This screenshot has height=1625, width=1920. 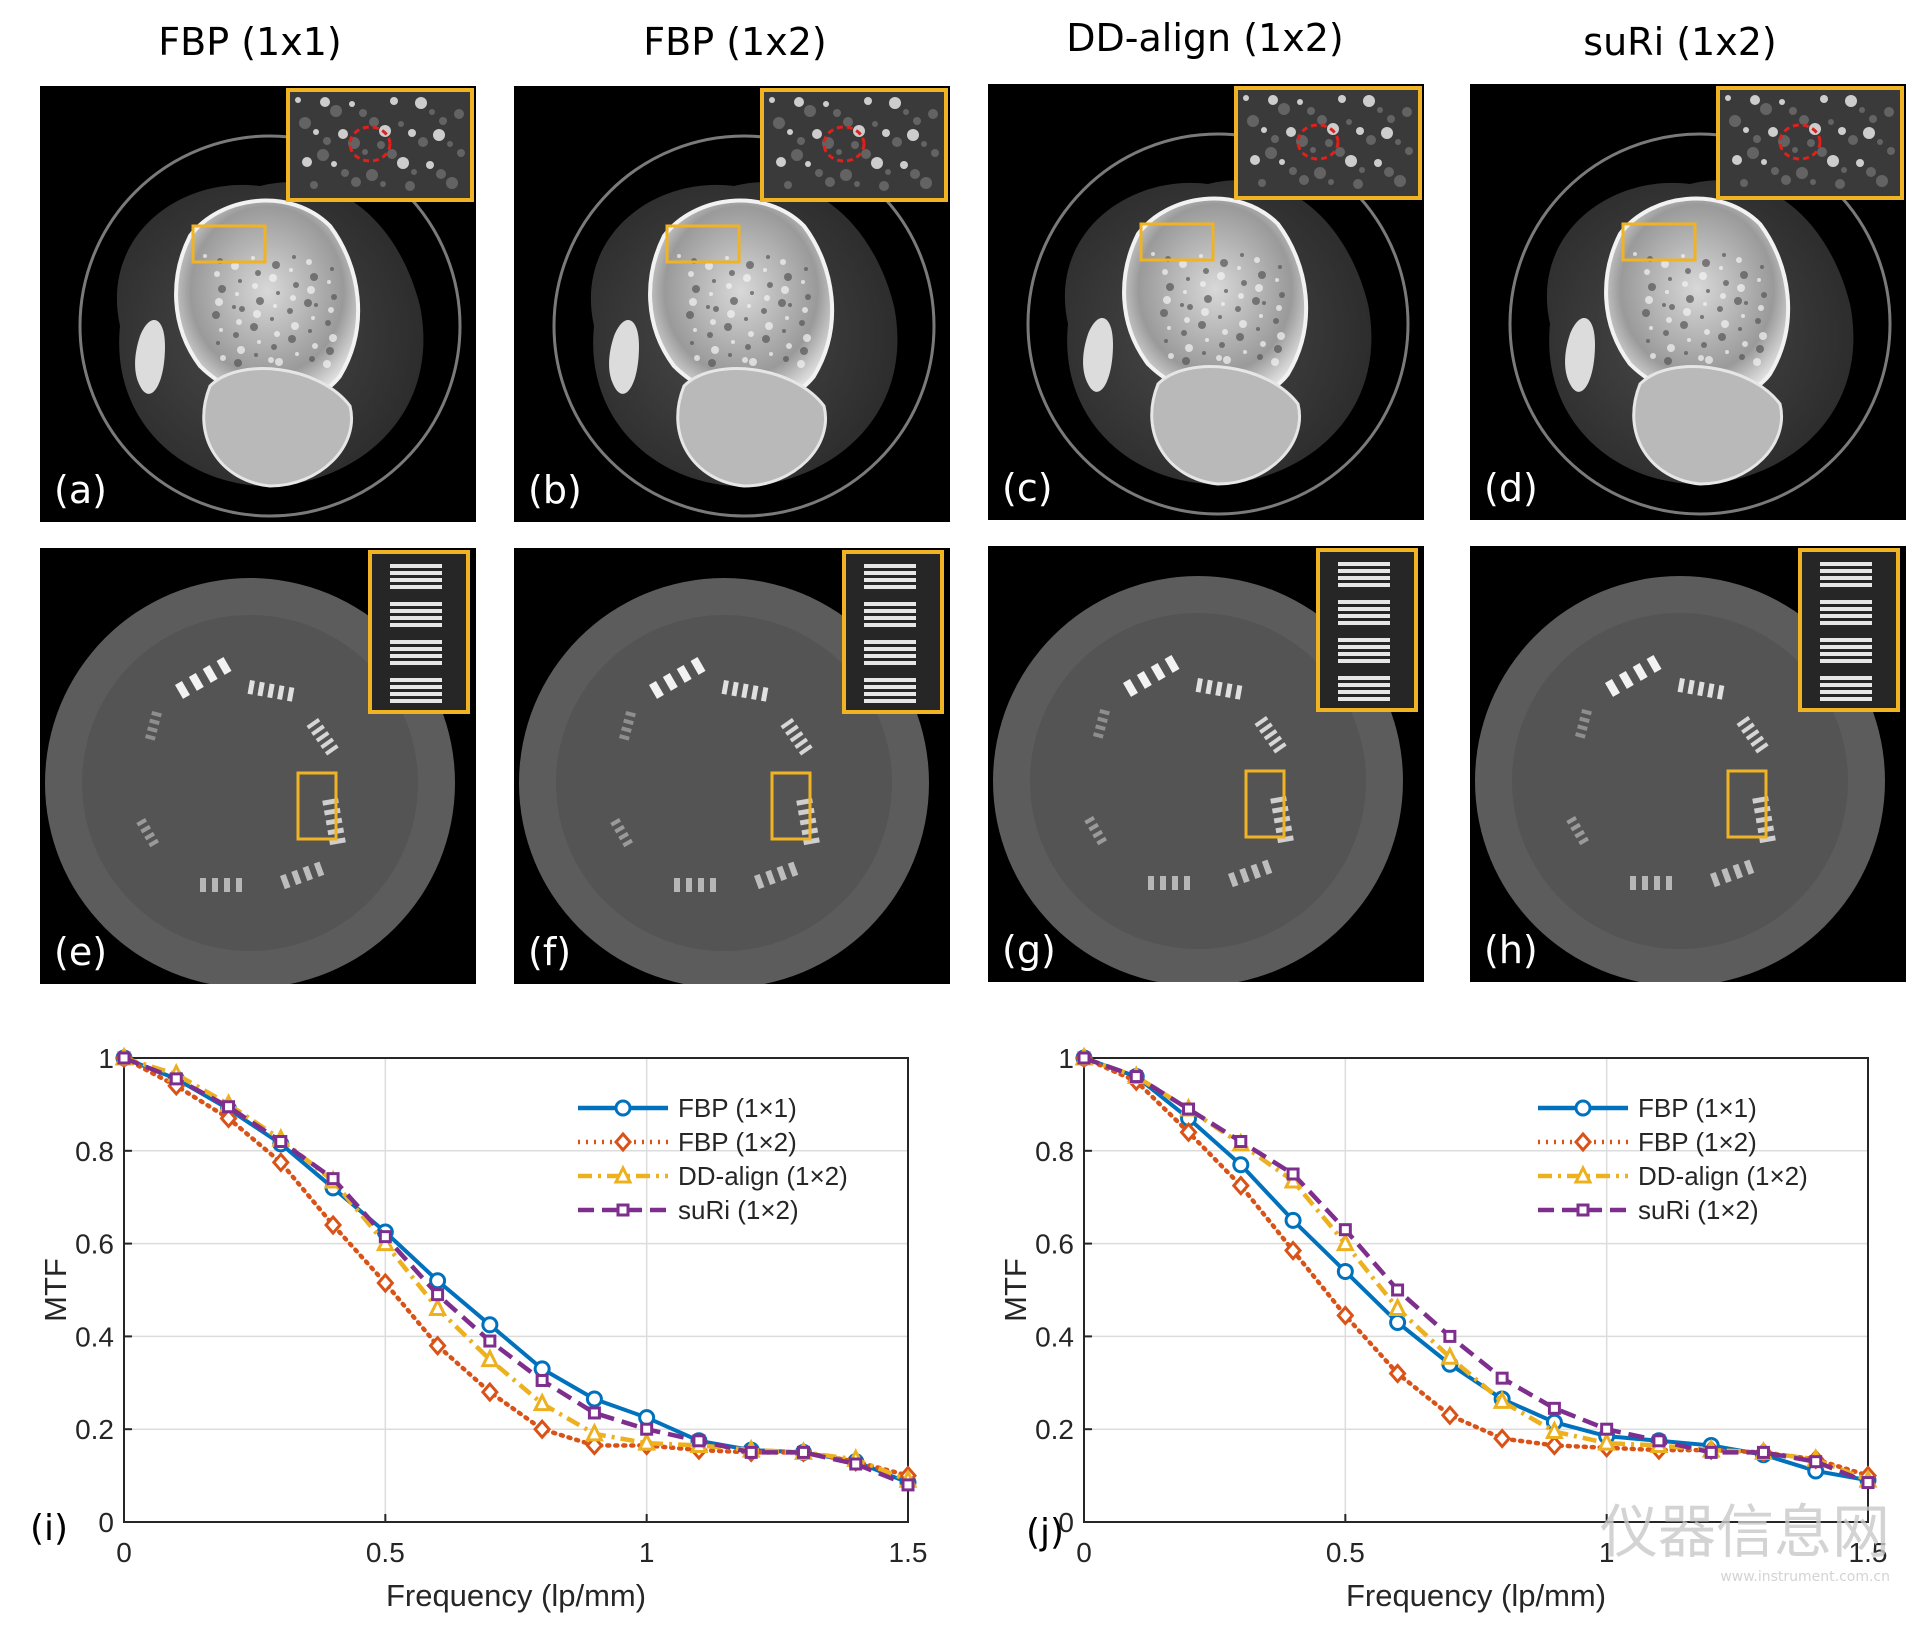 I want to click on series-line, so click(x=1476, y=1270).